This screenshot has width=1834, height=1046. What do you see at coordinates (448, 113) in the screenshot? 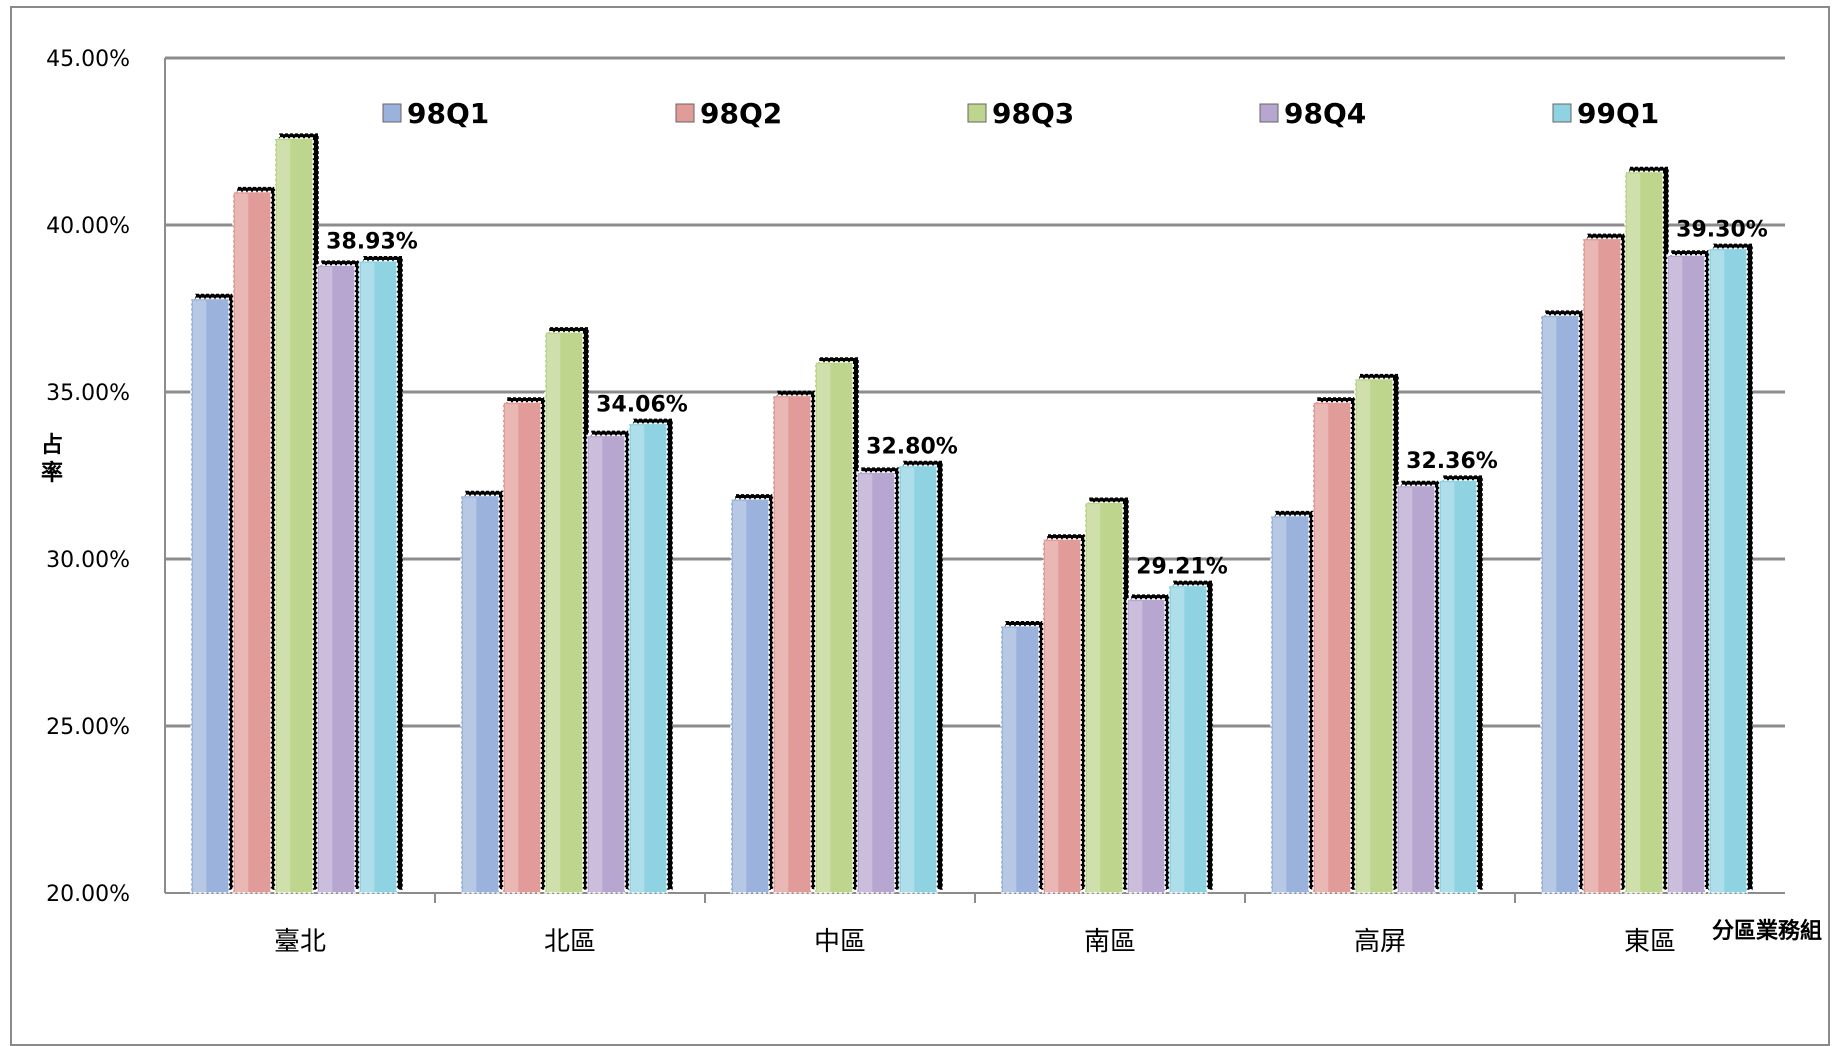
I see `legend-label: 98Q1` at bounding box center [448, 113].